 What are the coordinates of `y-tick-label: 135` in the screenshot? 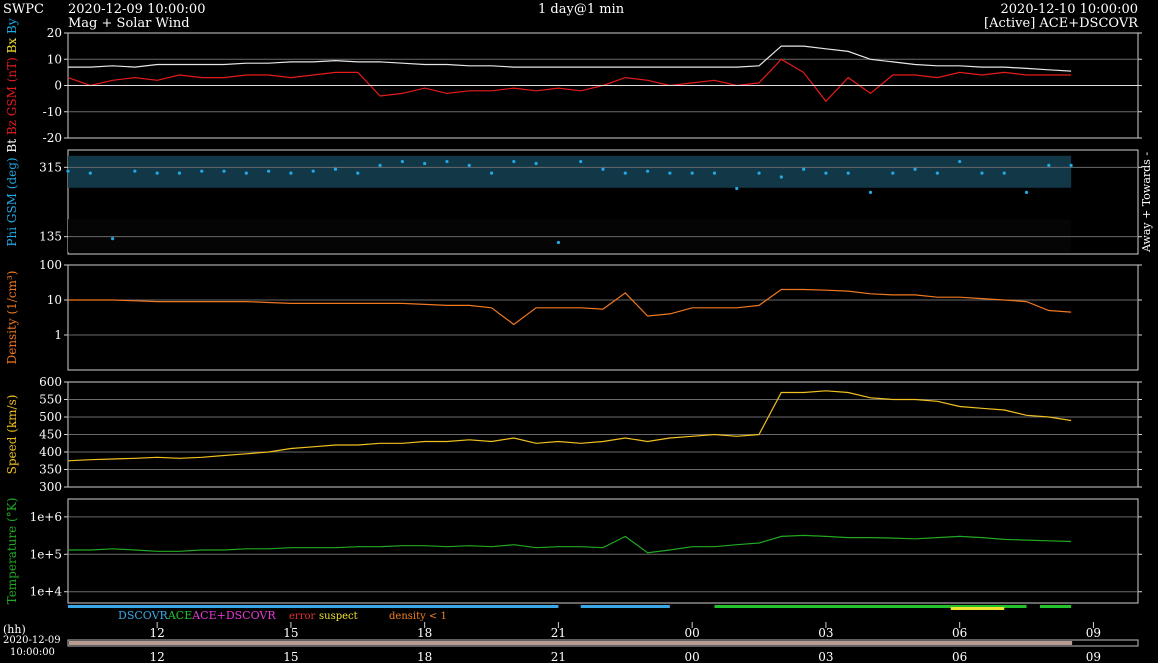 It's located at (50, 237).